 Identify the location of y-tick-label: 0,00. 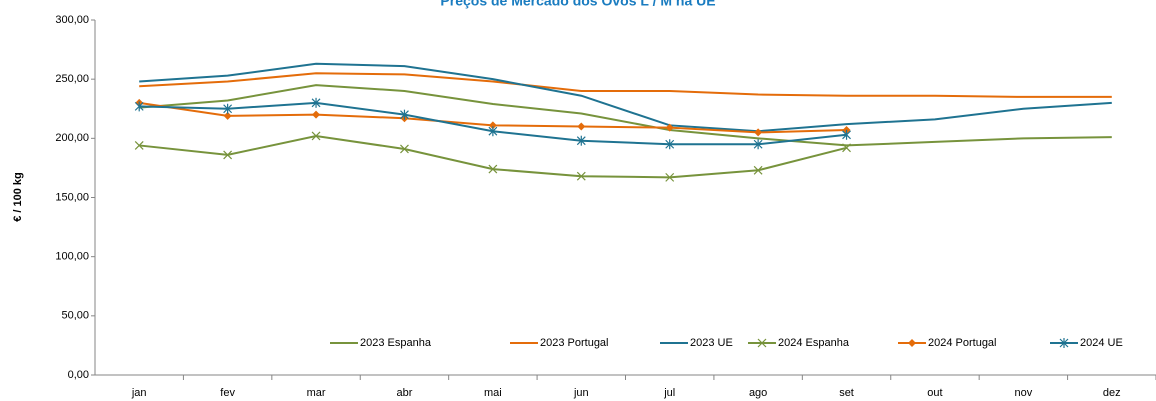
(78, 375).